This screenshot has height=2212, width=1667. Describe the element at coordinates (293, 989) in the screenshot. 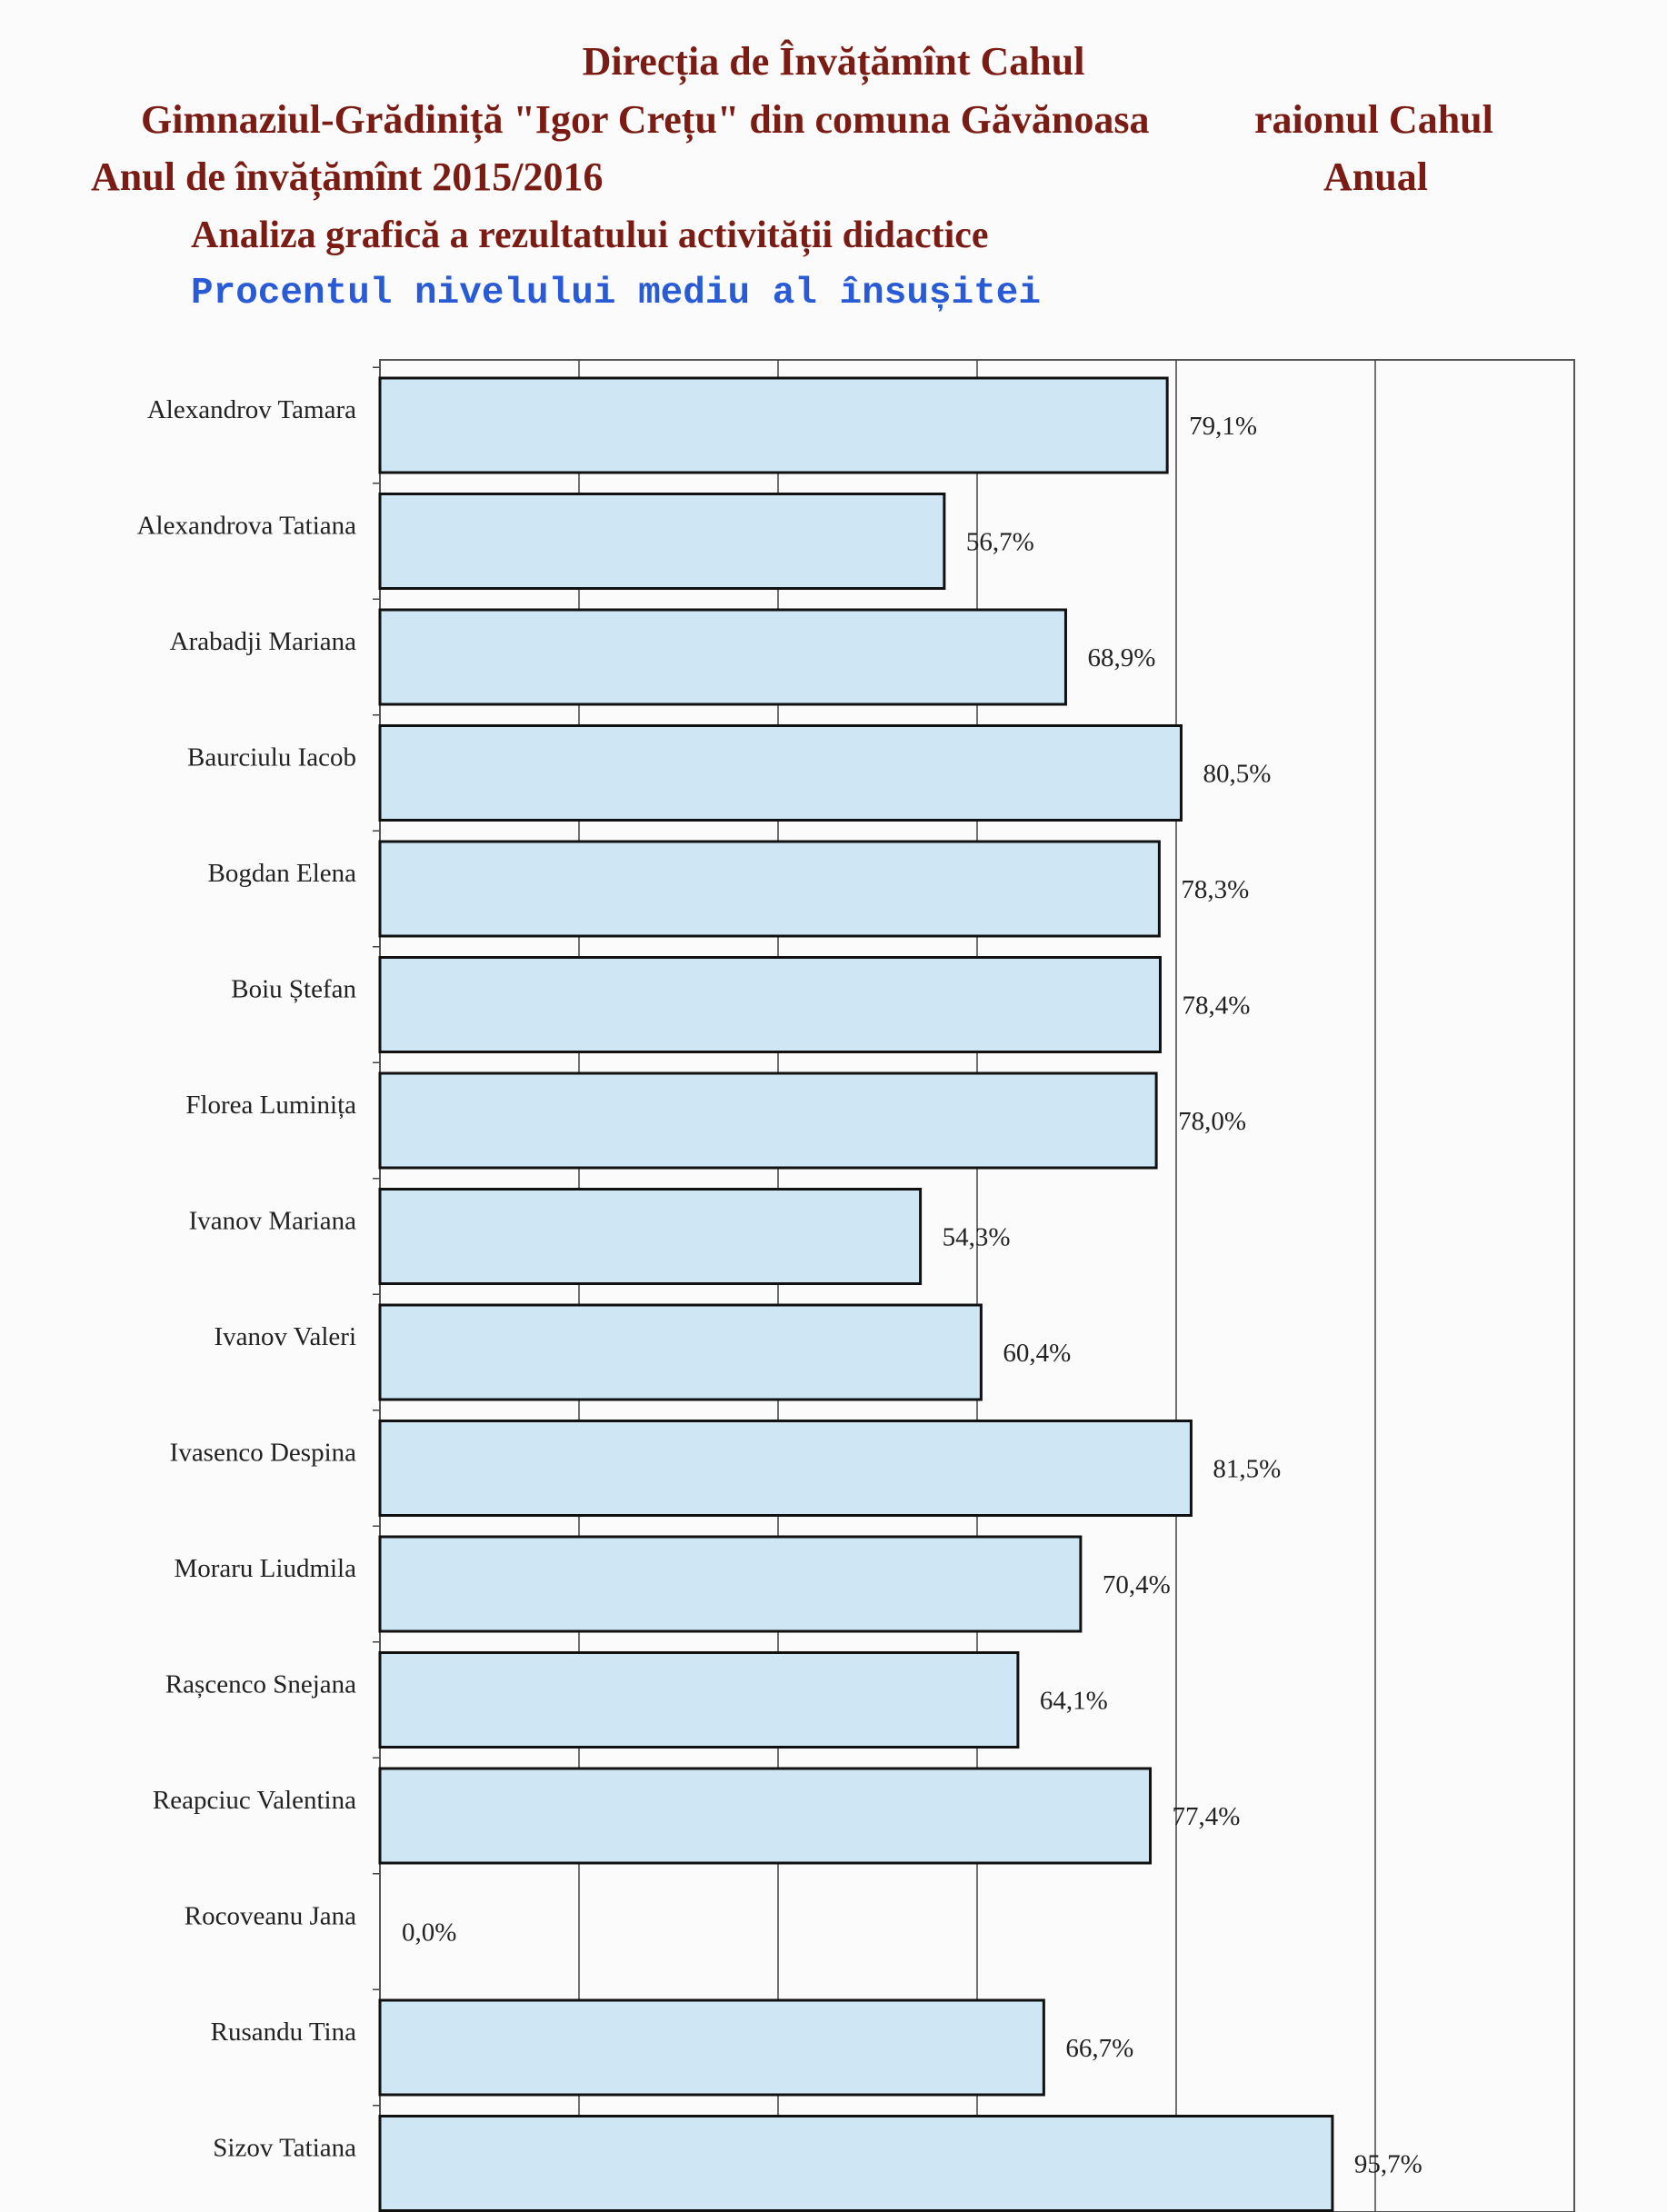

I see `category-label: Boiu Ștefan` at that location.